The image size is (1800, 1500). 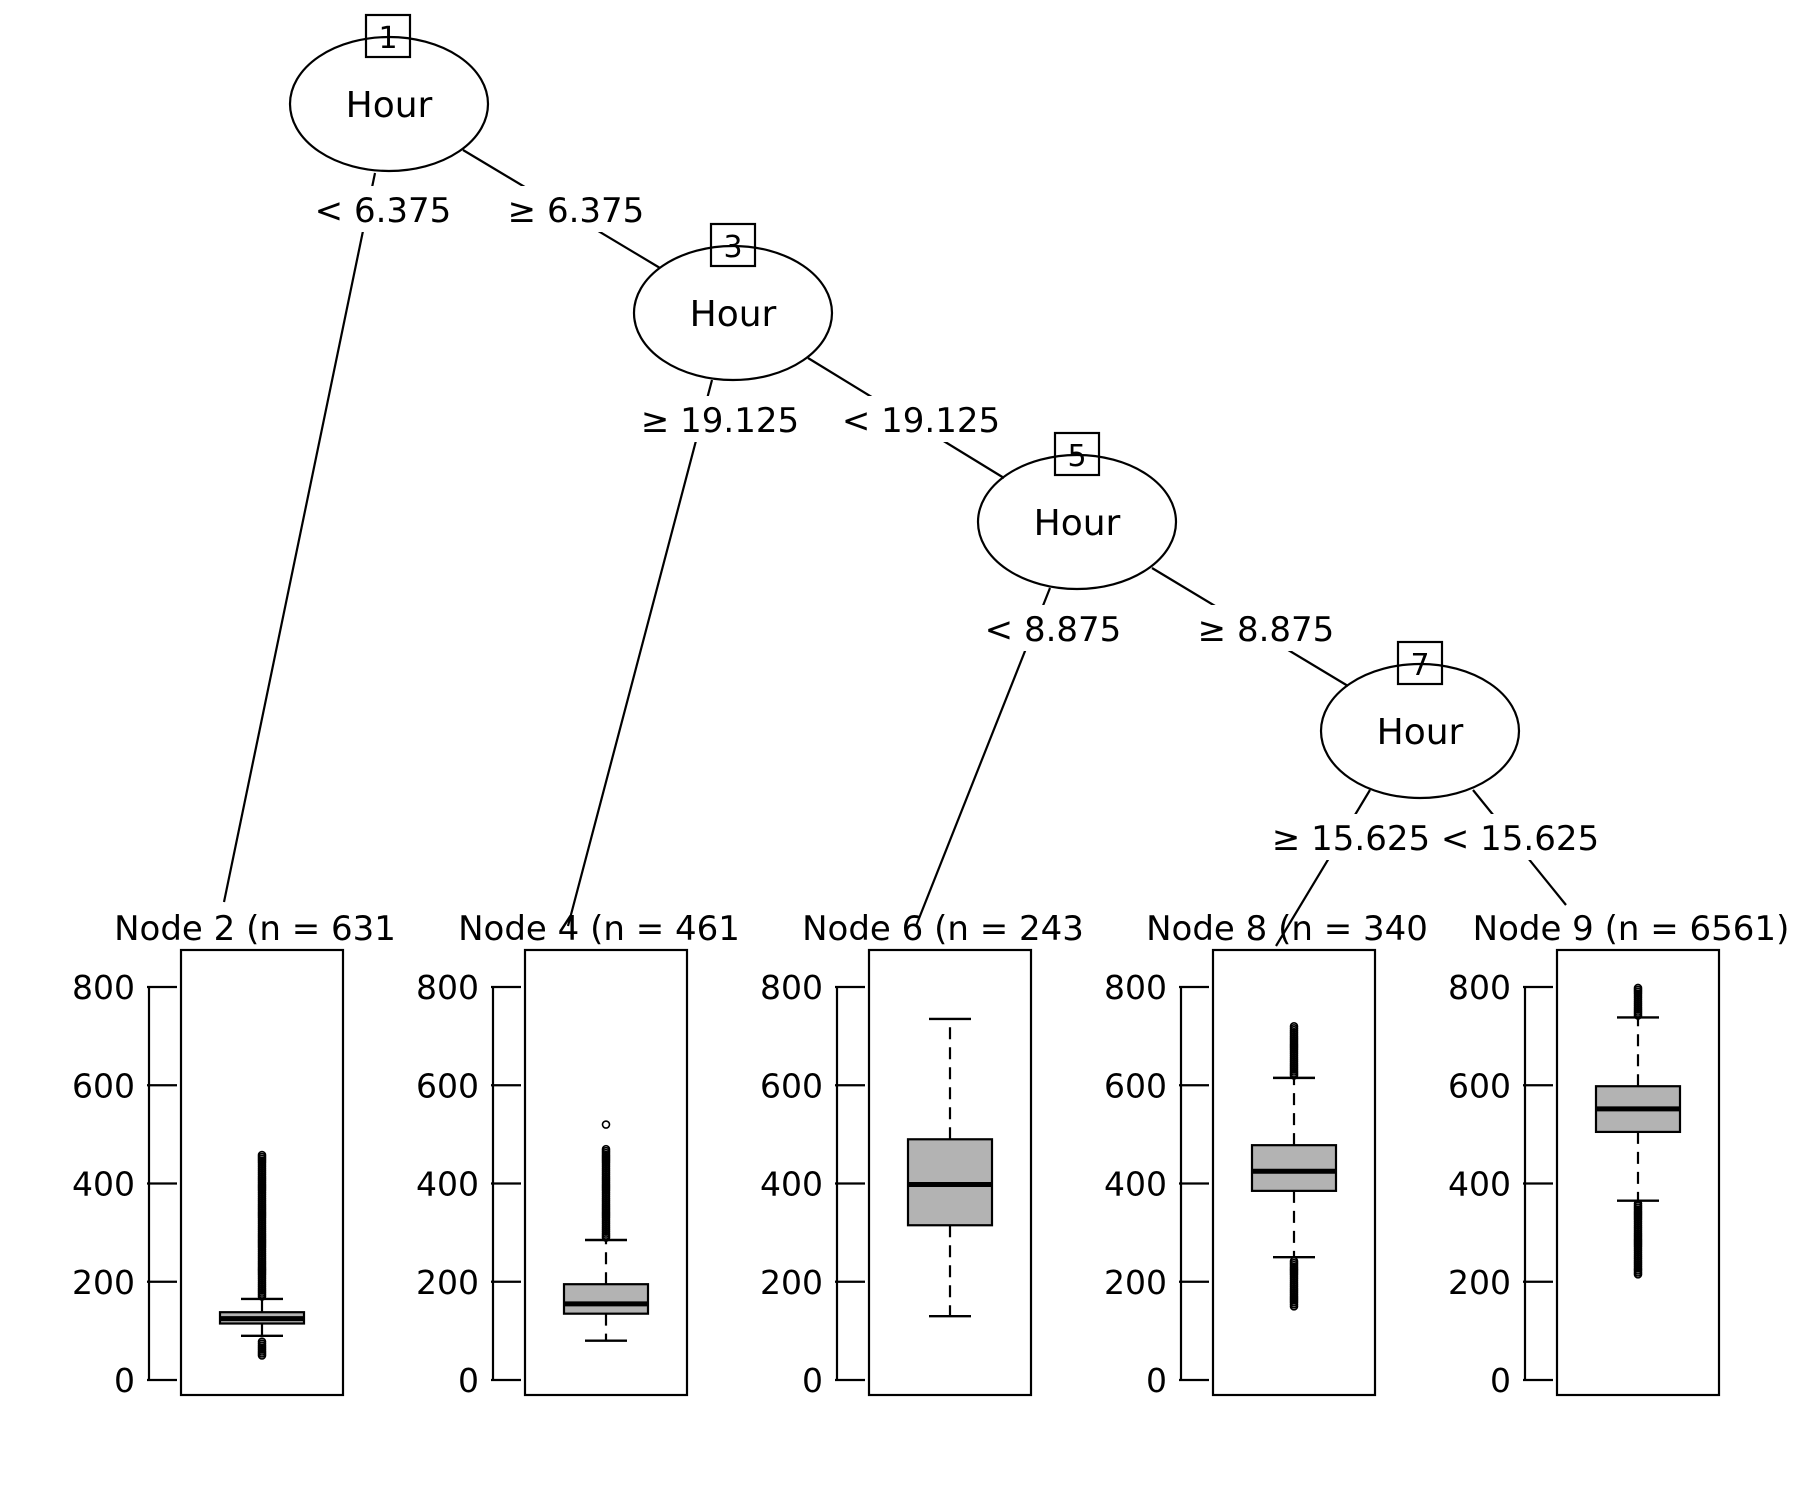 I want to click on inner-node-1: Hour 1, so click(x=389, y=93).